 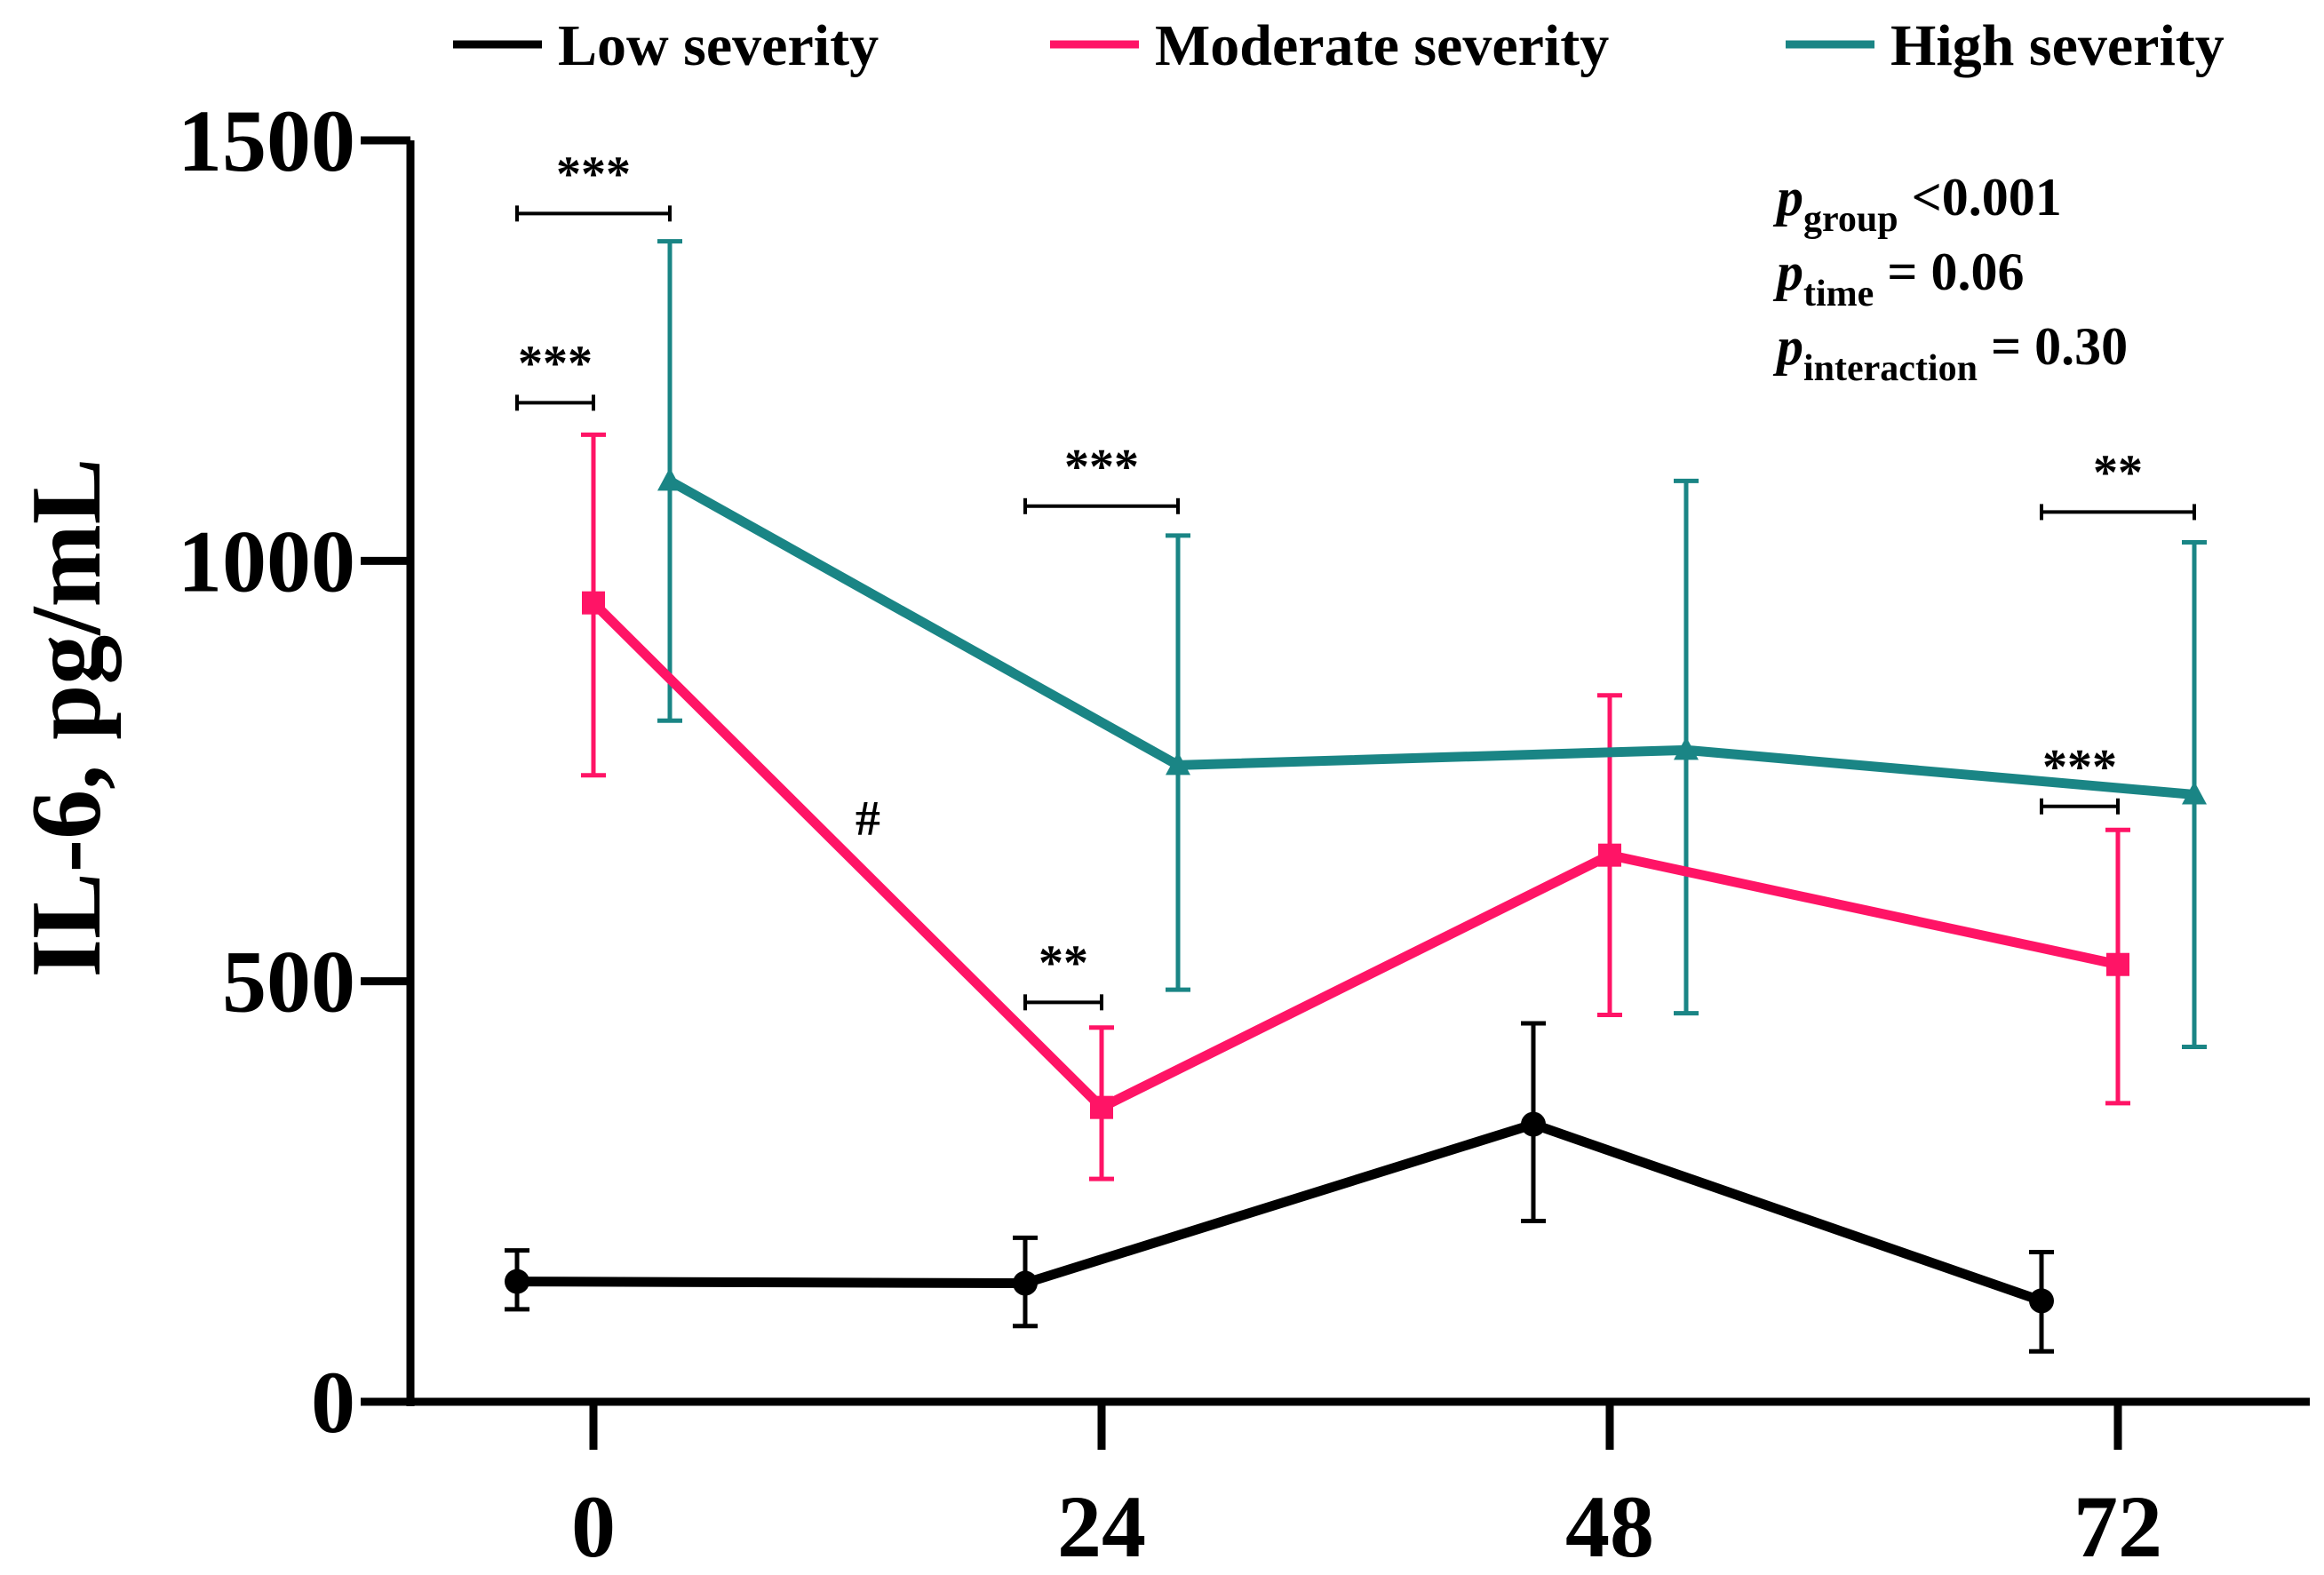 I want to click on sig-label-2: ***, so click(x=1101, y=467).